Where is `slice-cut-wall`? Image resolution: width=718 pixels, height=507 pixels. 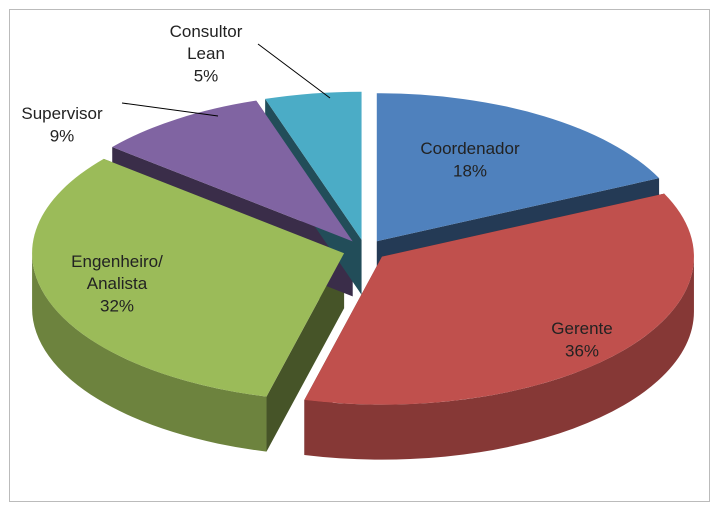
slice-cut-wall is located at coordinates (305, 352).